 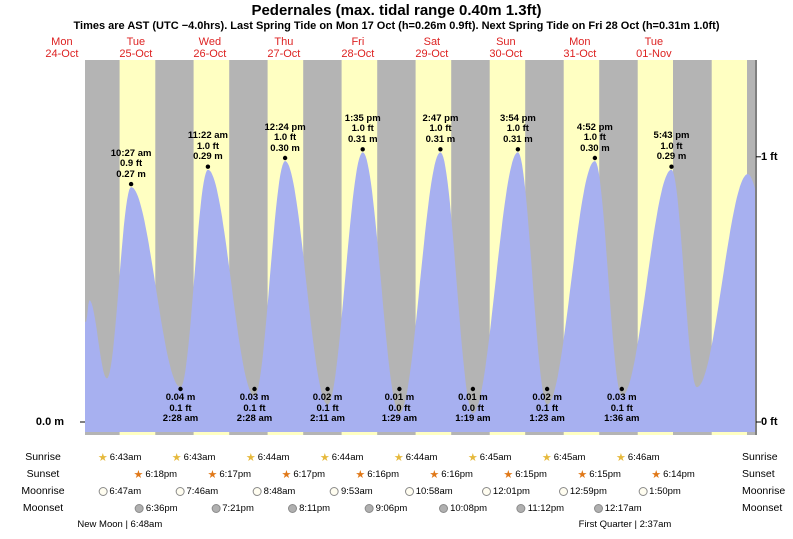 What do you see at coordinates (769, 157) in the screenshot?
I see `y-axis-label-1ft: 1 ft` at bounding box center [769, 157].